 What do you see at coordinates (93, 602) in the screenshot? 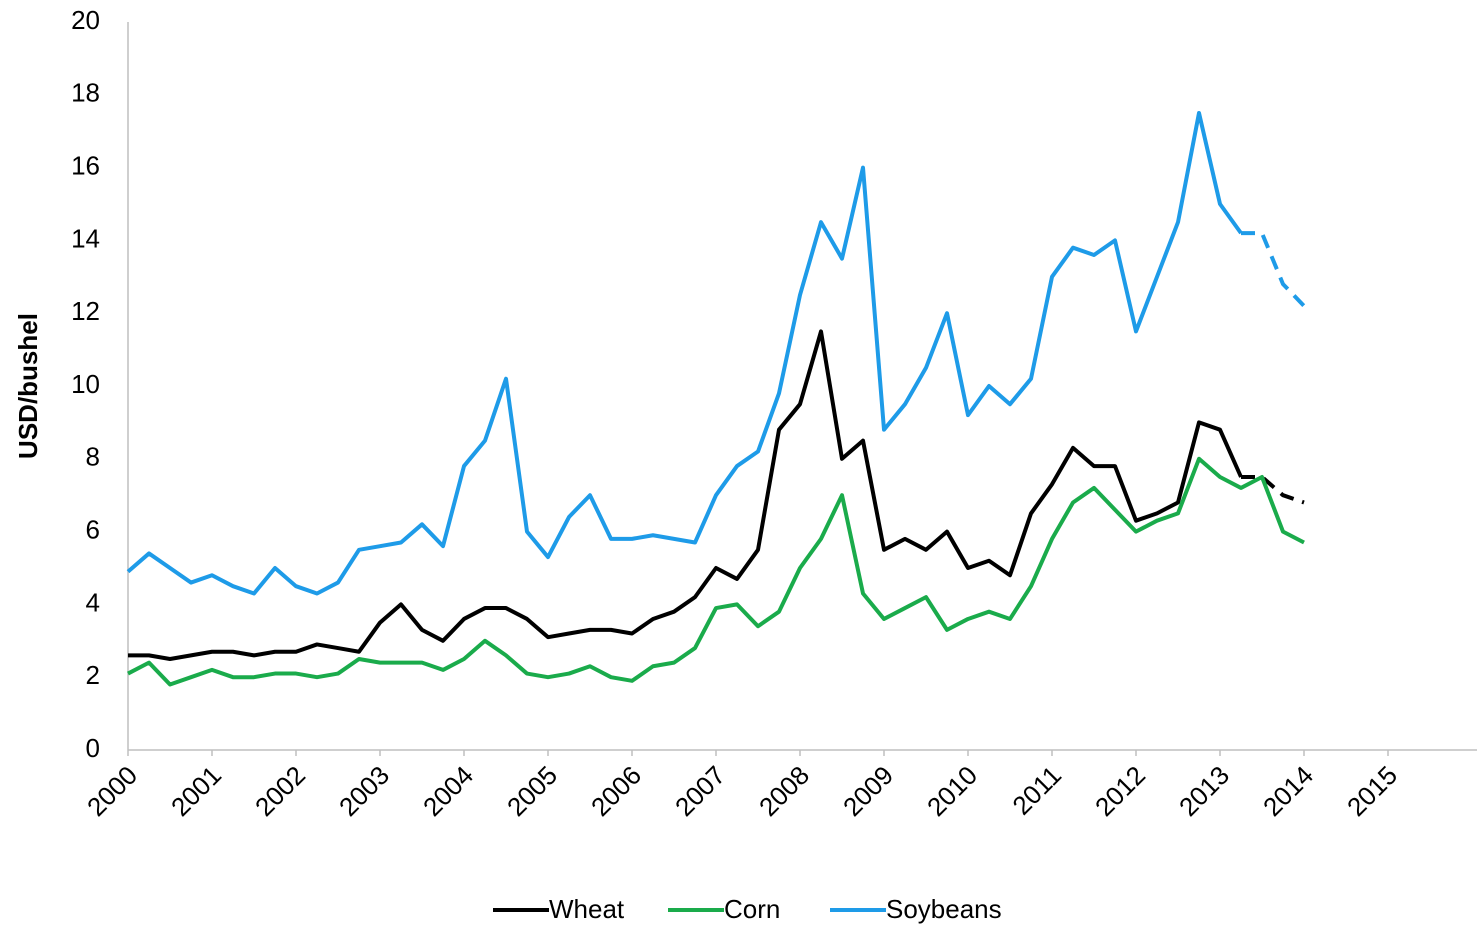
I see `y-tick-label: 4` at bounding box center [93, 602].